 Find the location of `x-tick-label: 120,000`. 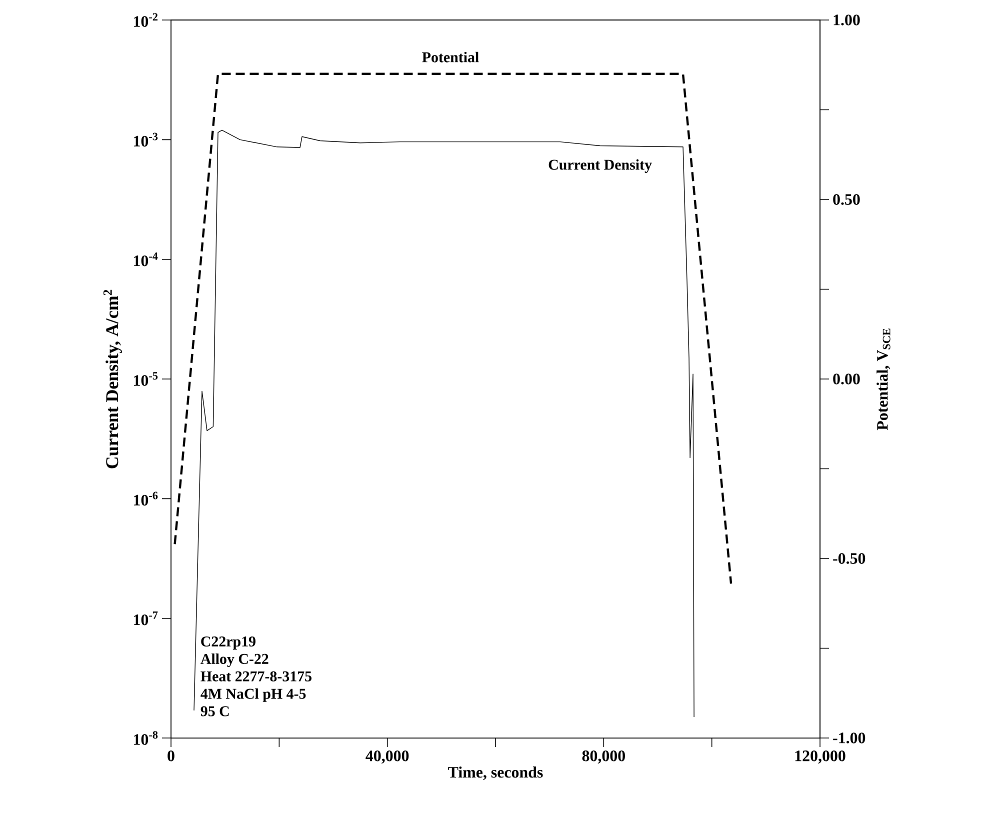

x-tick-label: 120,000 is located at coordinates (820, 757).